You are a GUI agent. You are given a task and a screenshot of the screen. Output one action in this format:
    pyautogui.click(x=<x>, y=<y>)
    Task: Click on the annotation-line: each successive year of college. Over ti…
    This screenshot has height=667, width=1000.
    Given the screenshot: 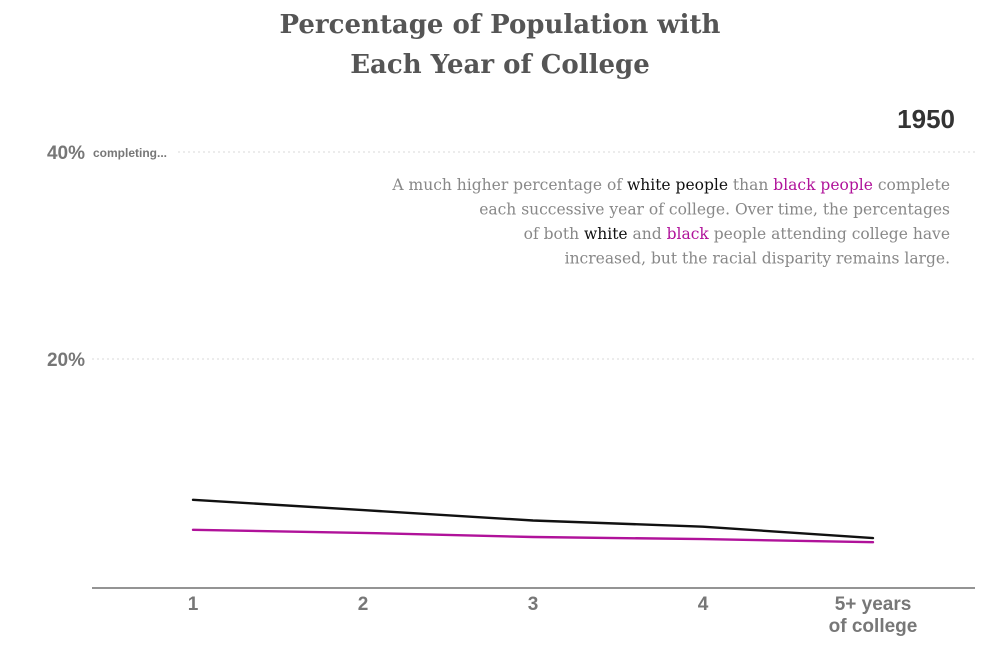 What is the action you would take?
    pyautogui.click(x=714, y=210)
    